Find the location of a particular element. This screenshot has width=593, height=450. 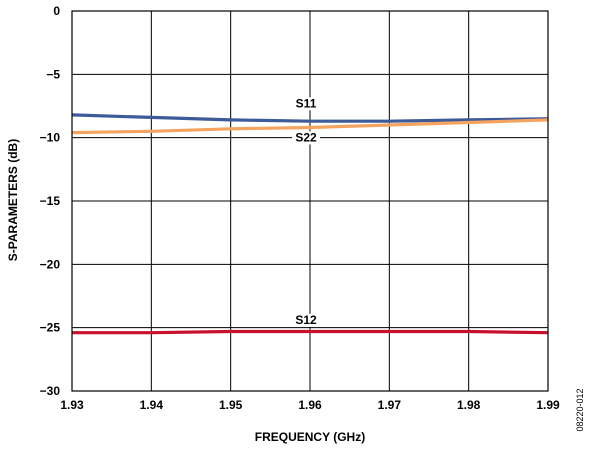

series-line-s11 is located at coordinates (310, 118).